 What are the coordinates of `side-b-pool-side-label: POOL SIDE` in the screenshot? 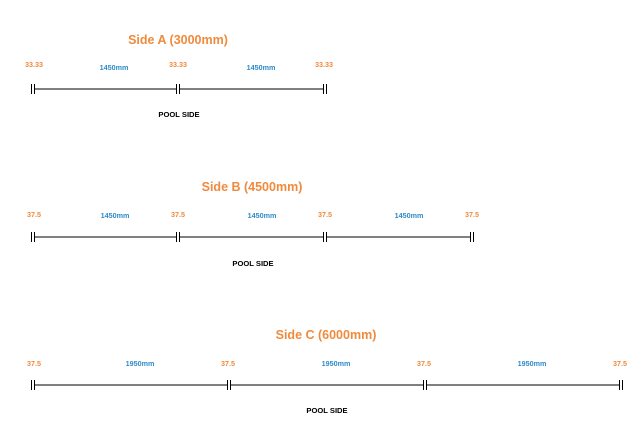 It's located at (252, 263).